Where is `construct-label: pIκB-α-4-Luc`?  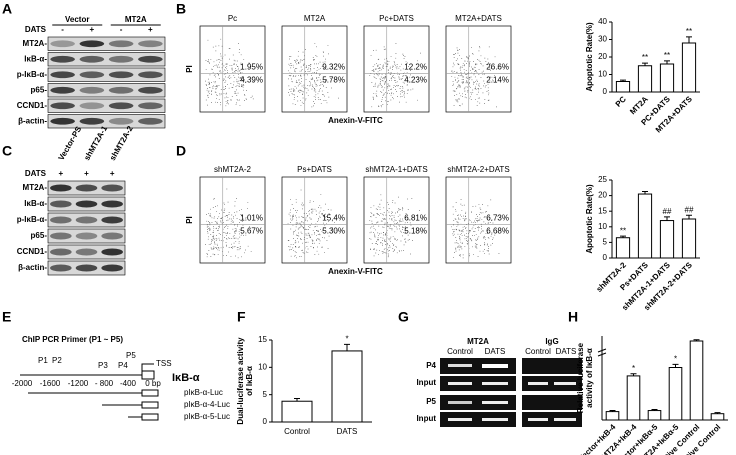
construct-label: pIκB-α-4-Luc is located at coordinates (207, 404).